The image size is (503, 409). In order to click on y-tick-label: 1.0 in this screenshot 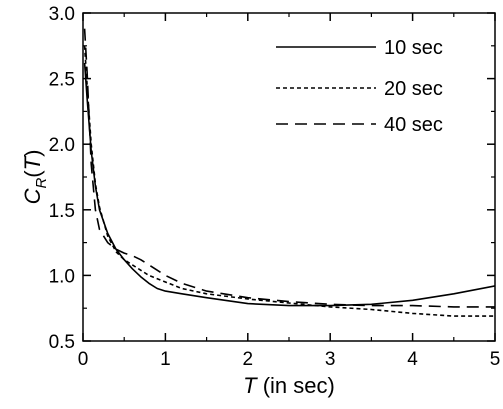, I will do `click(62, 276)`.